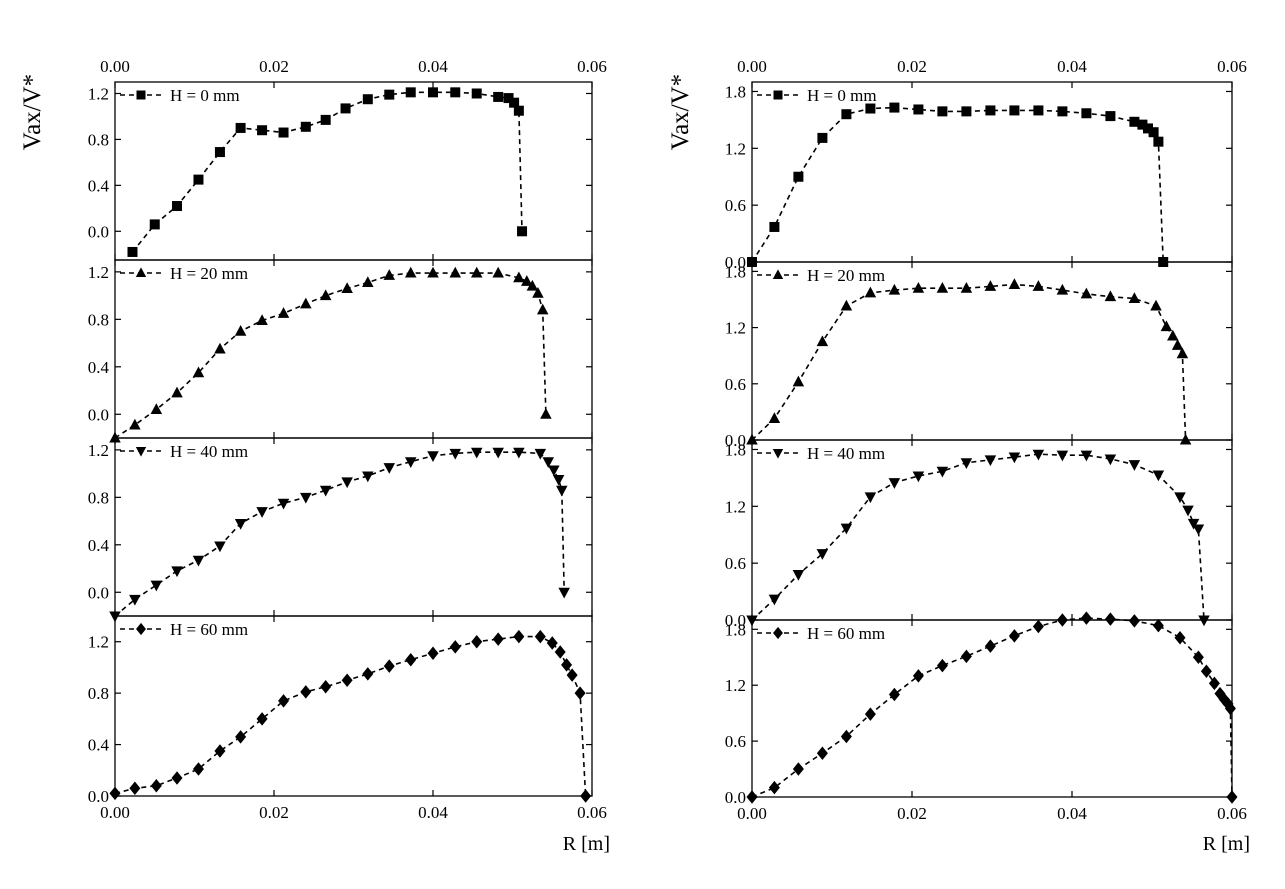  Describe the element at coordinates (846, 633) in the screenshot. I see `legend-label: H = 60 mm` at that location.